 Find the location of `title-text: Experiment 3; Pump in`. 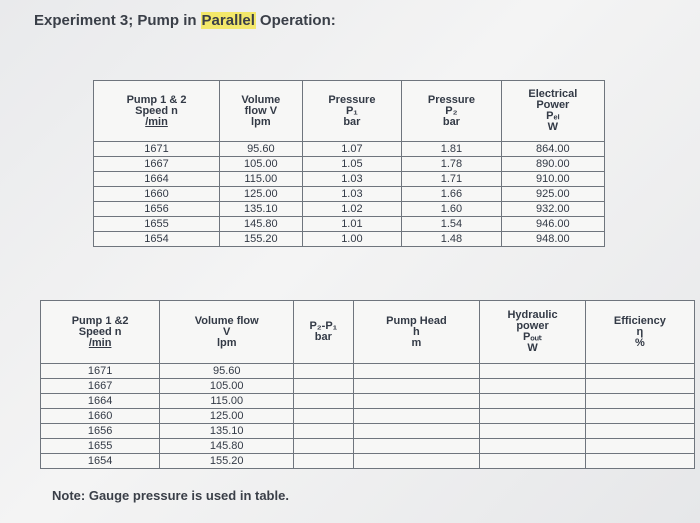

title-text: Experiment 3; Pump in is located at coordinates (115, 20).